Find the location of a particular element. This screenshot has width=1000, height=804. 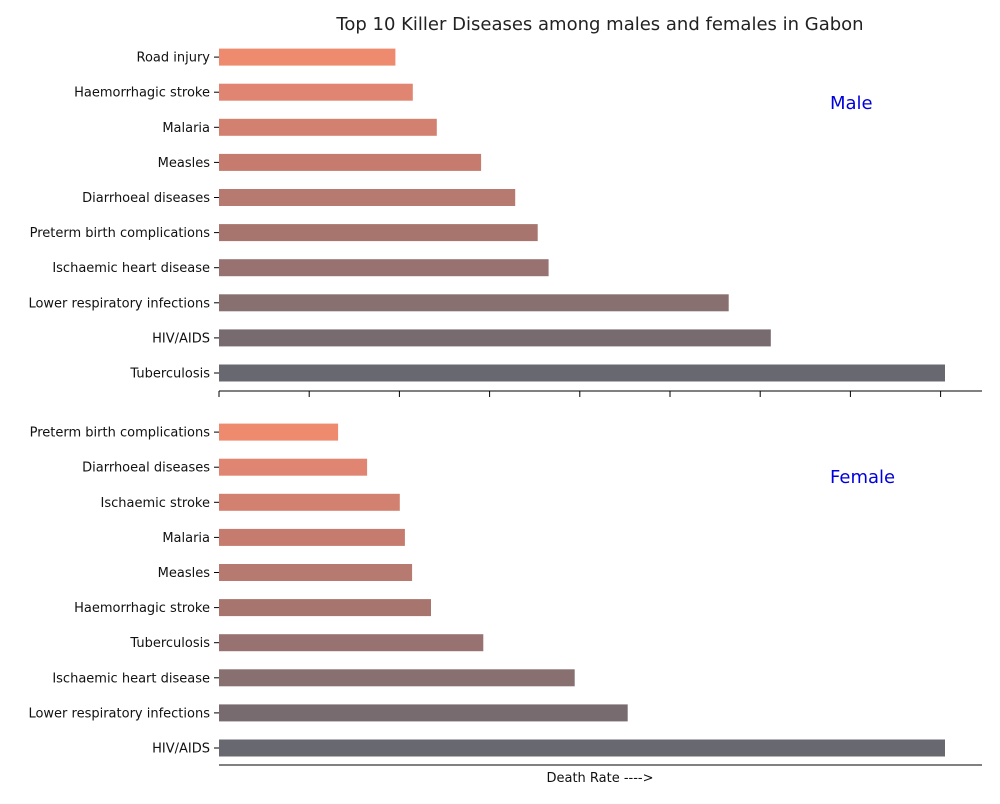

x-axis-label: Death Rate ----> is located at coordinates (599, 778).